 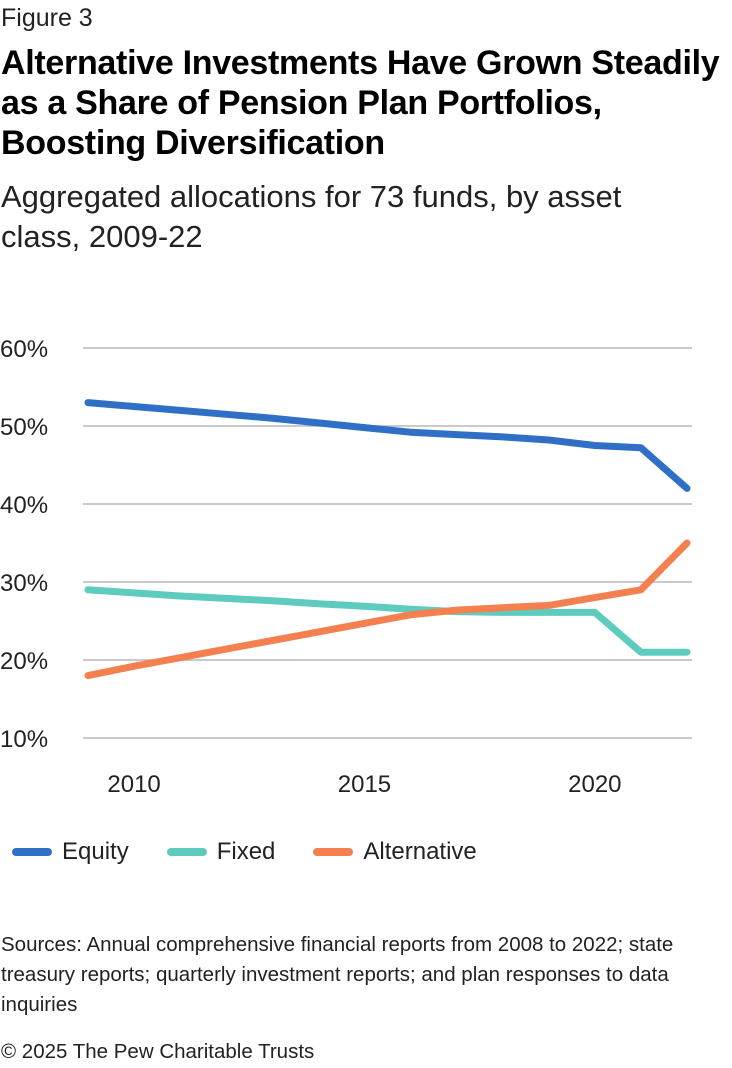 What do you see at coordinates (24, 661) in the screenshot?
I see `y-tick-label-20: 20%` at bounding box center [24, 661].